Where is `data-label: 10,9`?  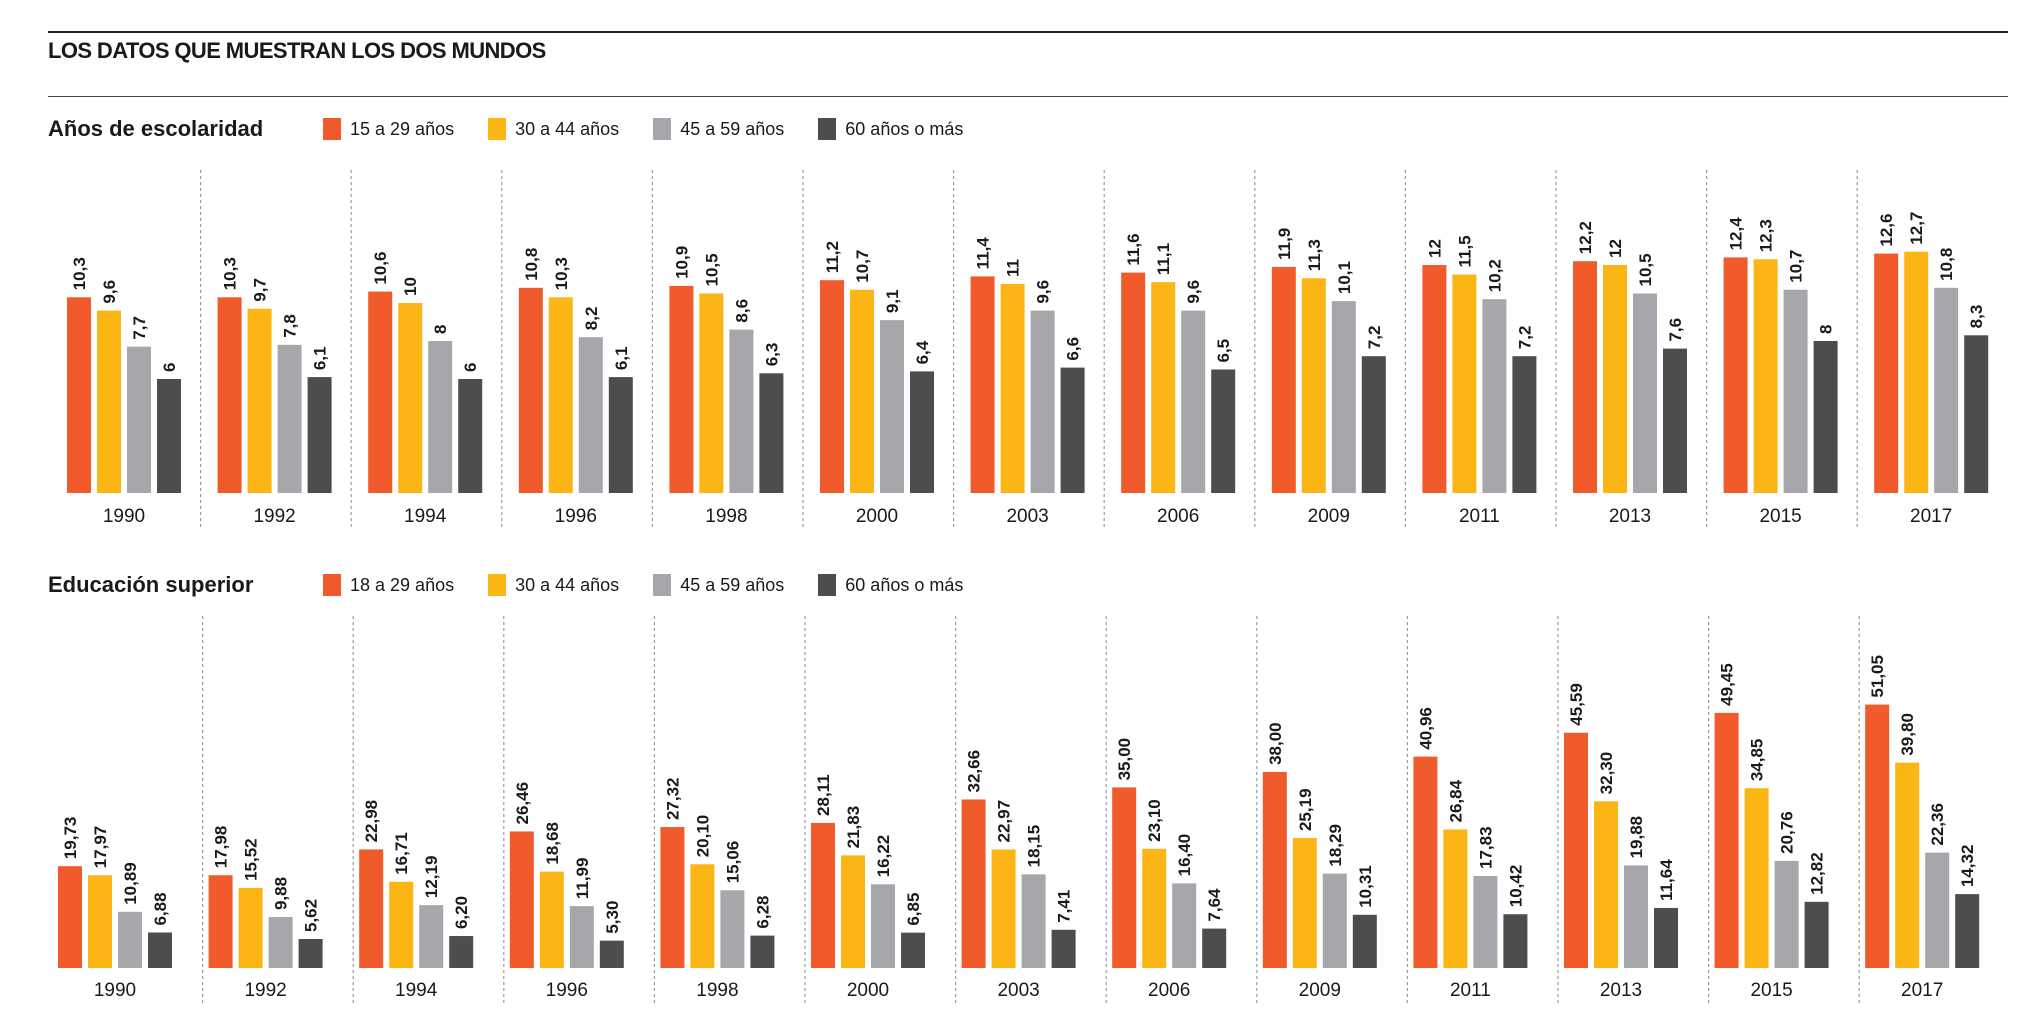
data-label: 10,9 is located at coordinates (681, 262).